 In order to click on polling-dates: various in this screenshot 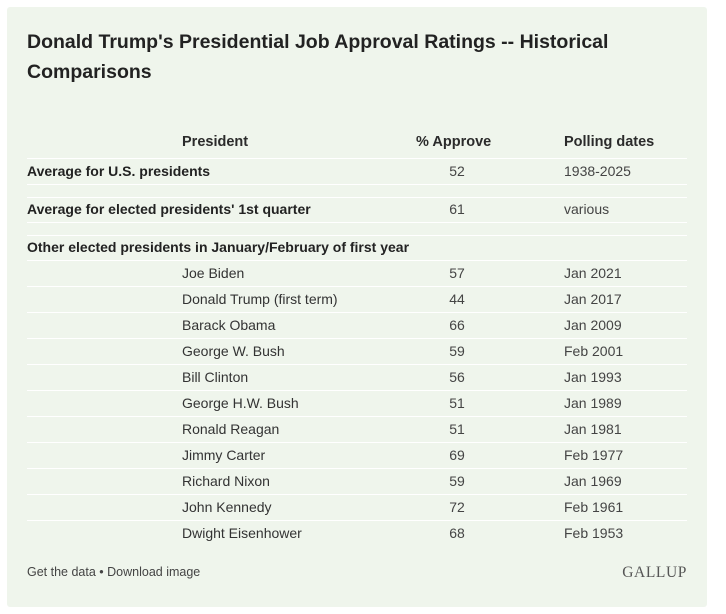, I will do `click(587, 209)`.